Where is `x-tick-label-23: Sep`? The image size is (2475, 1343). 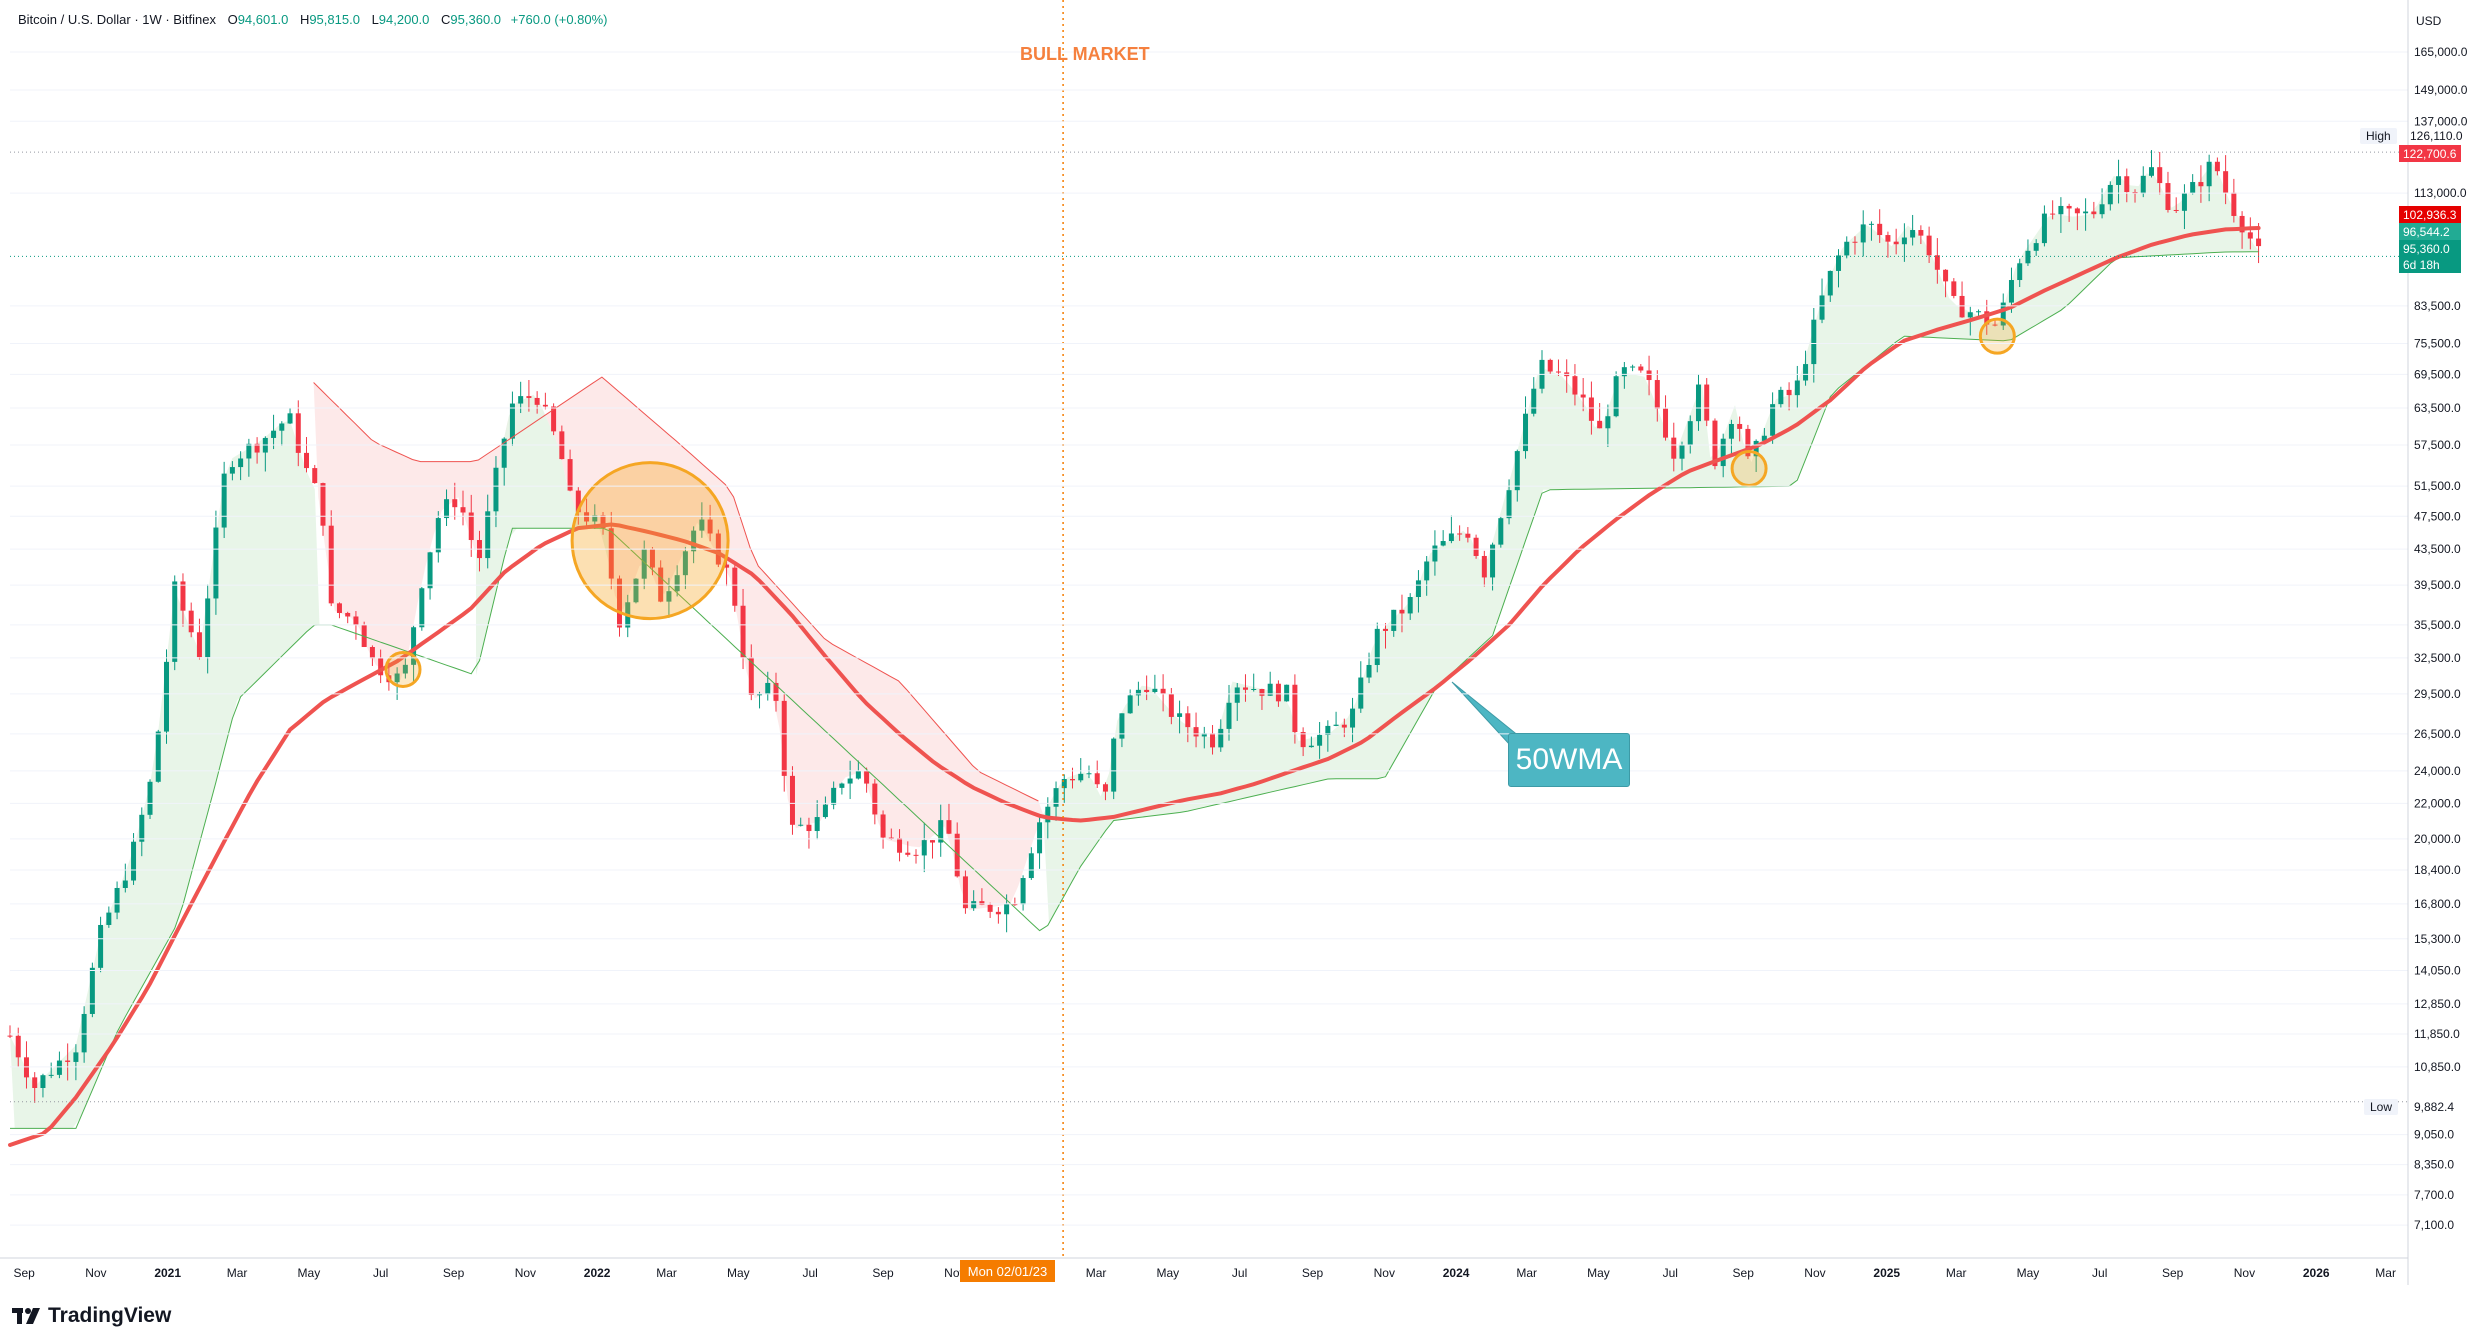
x-tick-label-23: Sep is located at coordinates (1744, 1273).